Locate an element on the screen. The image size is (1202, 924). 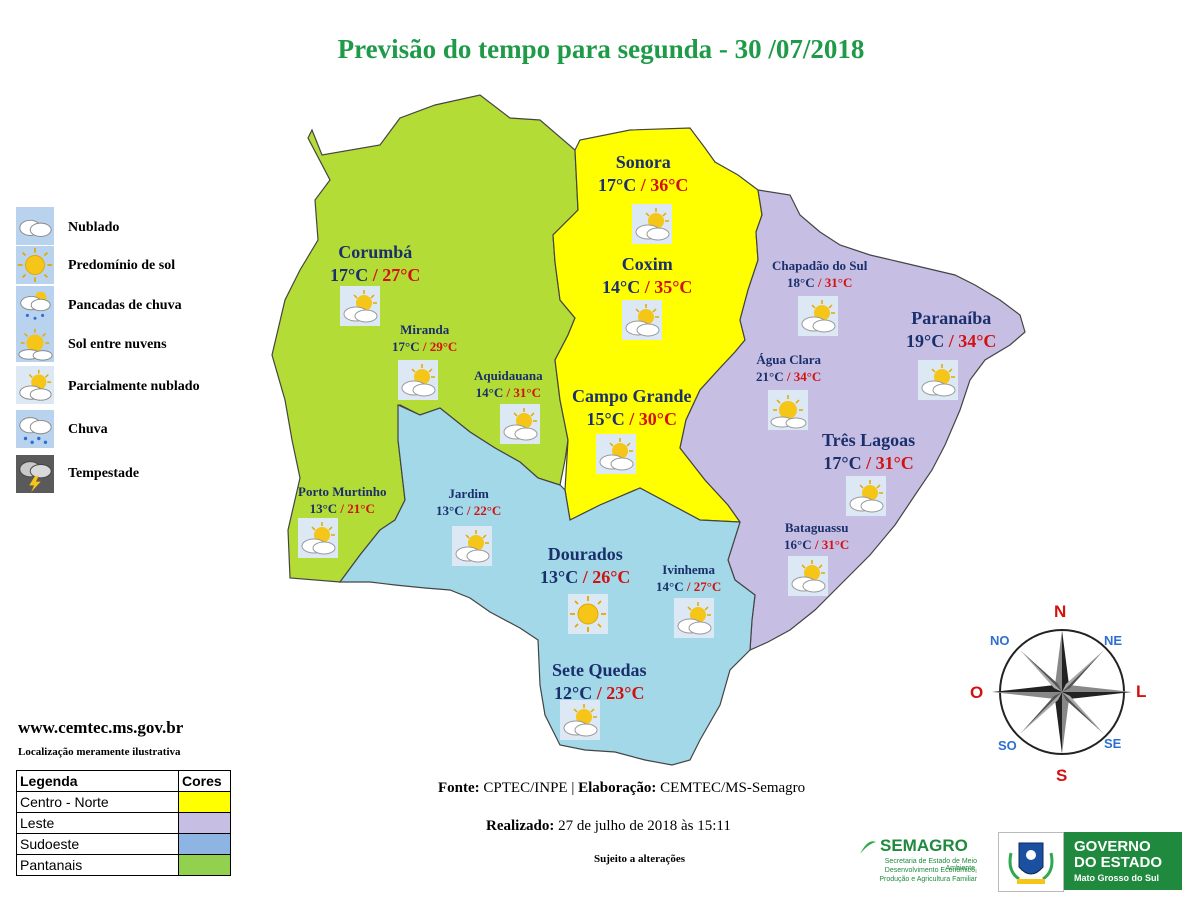
city-paranaiba: Paranaíba 19°C / 34°C is located at coordinates (951, 330).